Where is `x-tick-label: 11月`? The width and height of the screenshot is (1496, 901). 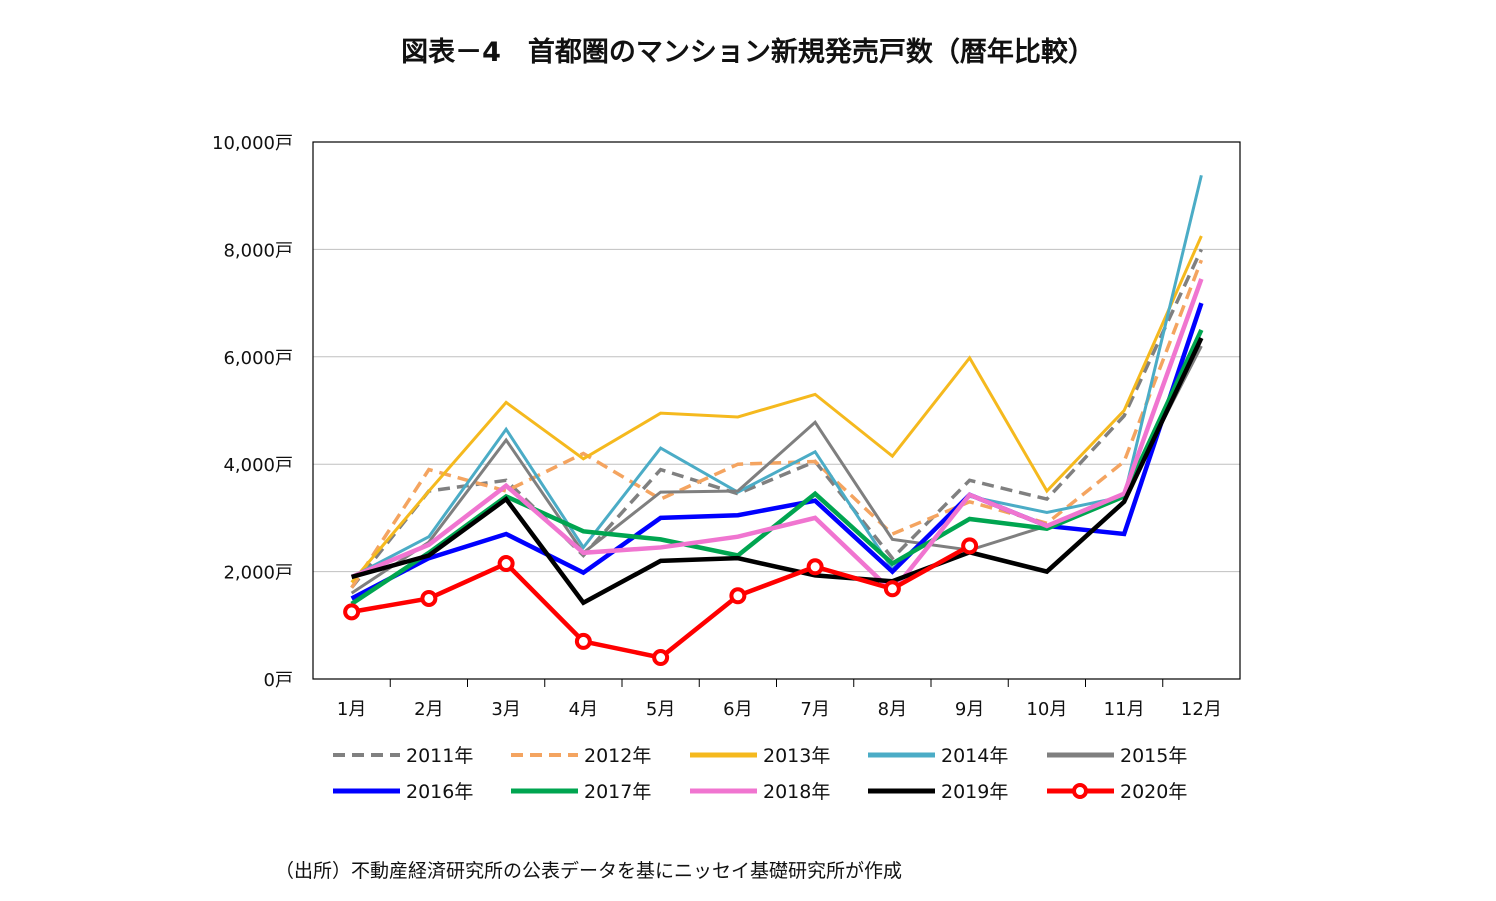 x-tick-label: 11月 is located at coordinates (1124, 709).